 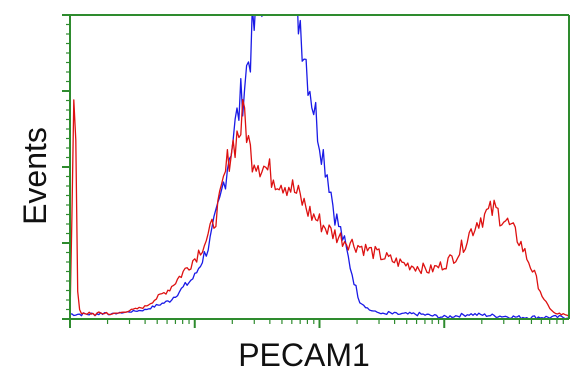 What do you see at coordinates (304, 355) in the screenshot?
I see `x-axis-label: PECAM1` at bounding box center [304, 355].